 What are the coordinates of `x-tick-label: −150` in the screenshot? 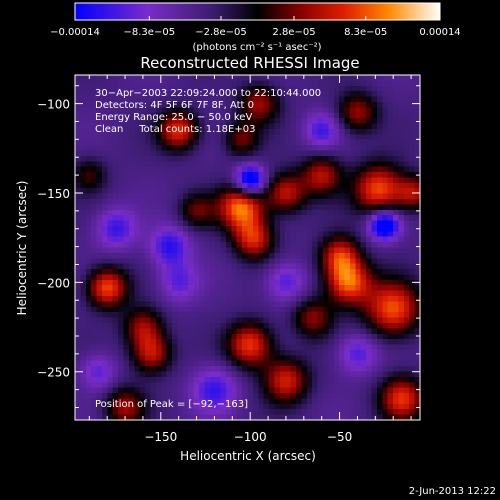 It's located at (160, 437).